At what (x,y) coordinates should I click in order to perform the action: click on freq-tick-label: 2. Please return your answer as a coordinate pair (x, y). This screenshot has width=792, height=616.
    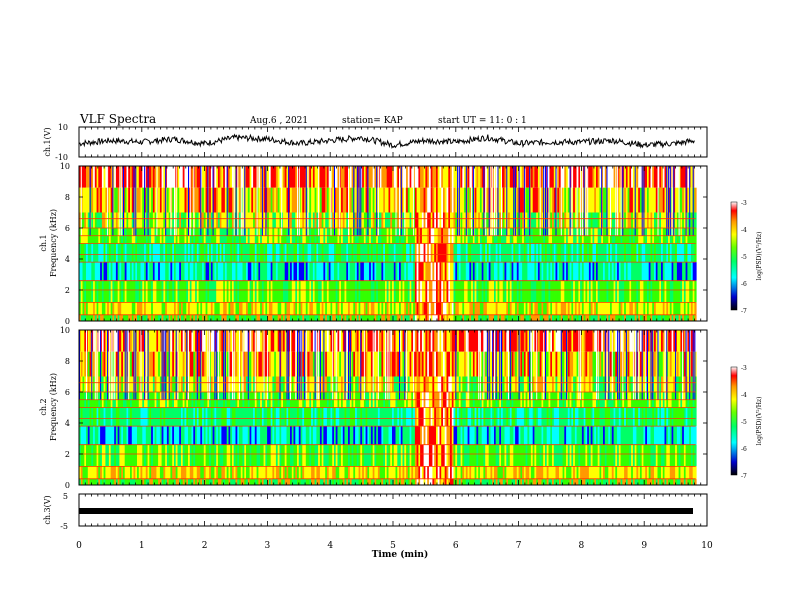
    Looking at the image, I should click on (67, 290).